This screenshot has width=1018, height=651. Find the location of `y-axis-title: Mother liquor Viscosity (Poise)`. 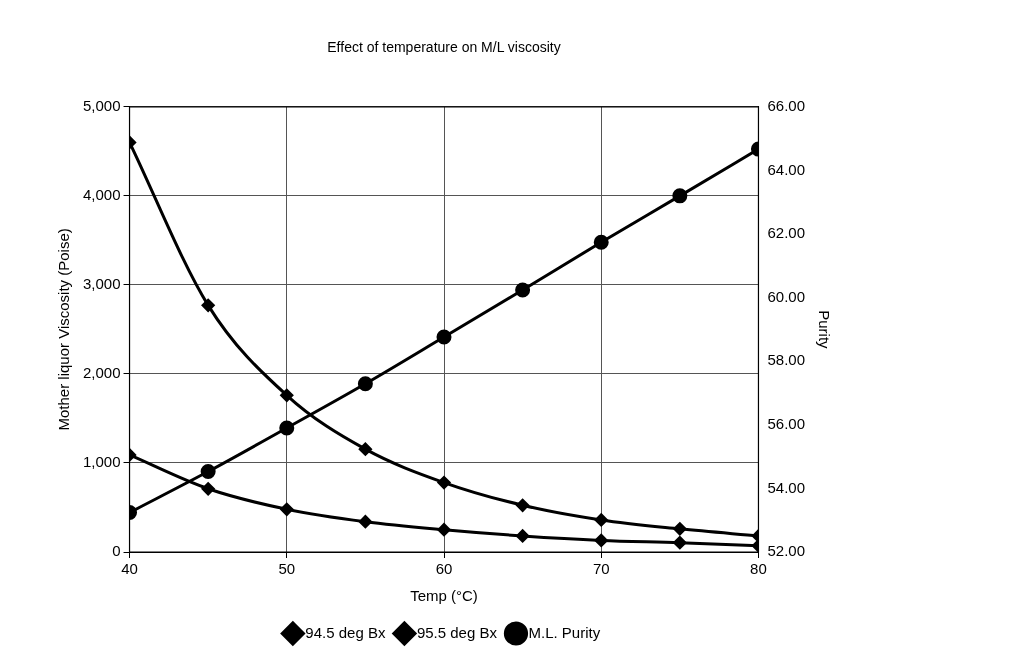

y-axis-title: Mother liquor Viscosity (Poise) is located at coordinates (64, 329).